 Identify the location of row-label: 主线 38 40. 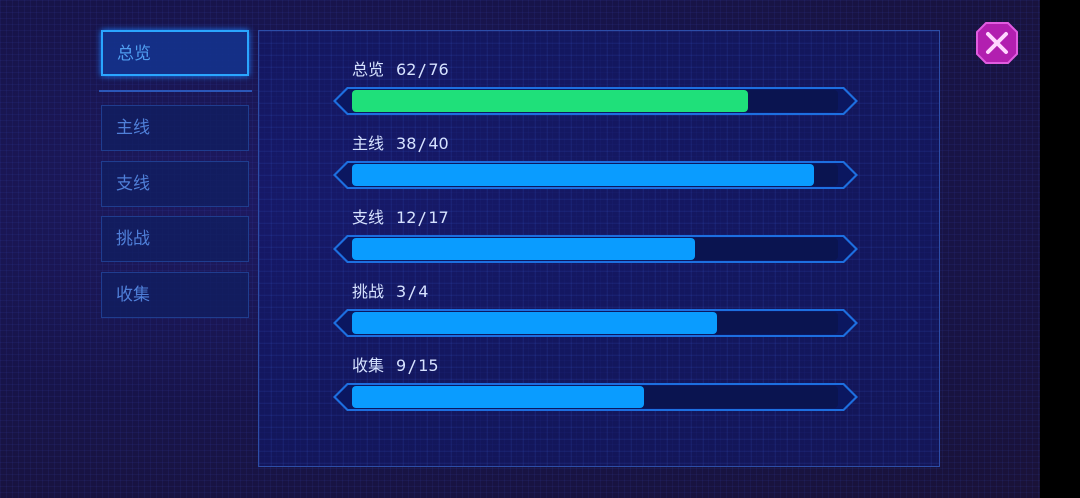
(400, 144).